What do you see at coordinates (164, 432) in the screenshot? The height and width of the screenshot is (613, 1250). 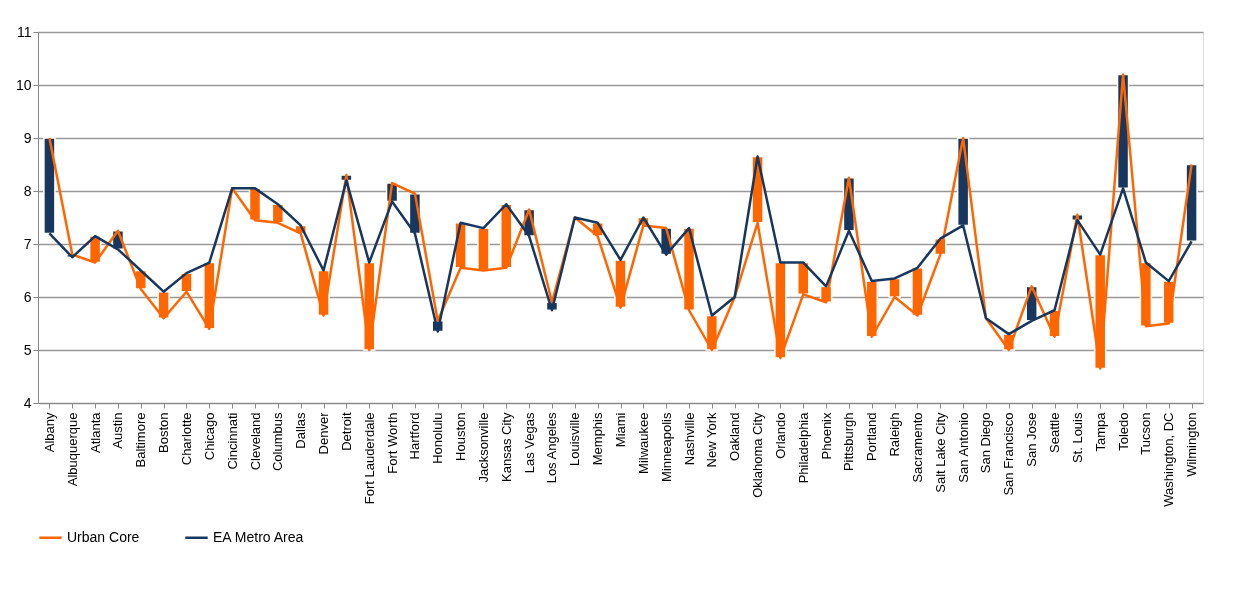 I see `x-tick-label: Boston` at bounding box center [164, 432].